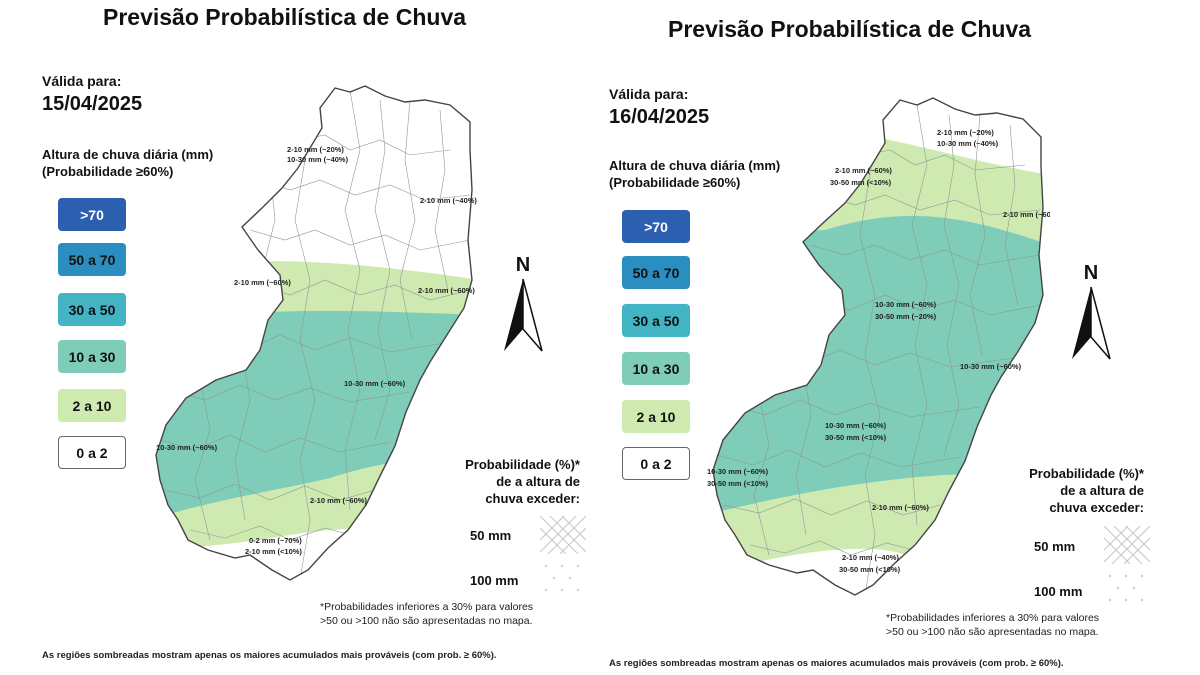 This screenshot has height=675, width=1200. What do you see at coordinates (906, 316) in the screenshot?
I see `map-label: 30-50 mm (~20%)` at bounding box center [906, 316].